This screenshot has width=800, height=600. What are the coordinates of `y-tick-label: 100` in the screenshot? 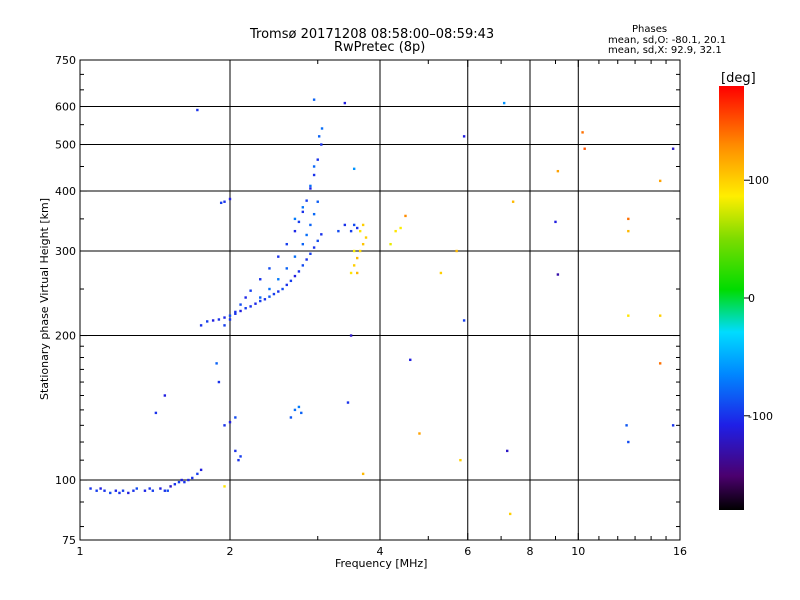 It's located at (65, 480).